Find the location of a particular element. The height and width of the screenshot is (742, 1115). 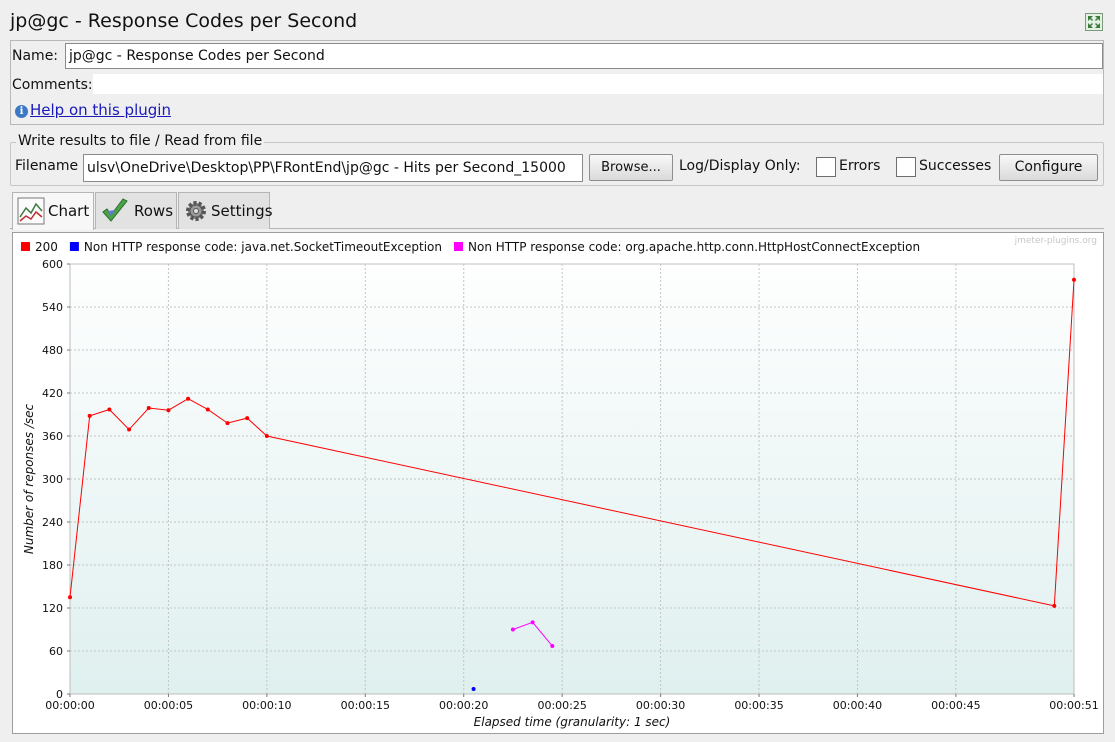

x-tick-label: 00:00:51 is located at coordinates (1073, 705).